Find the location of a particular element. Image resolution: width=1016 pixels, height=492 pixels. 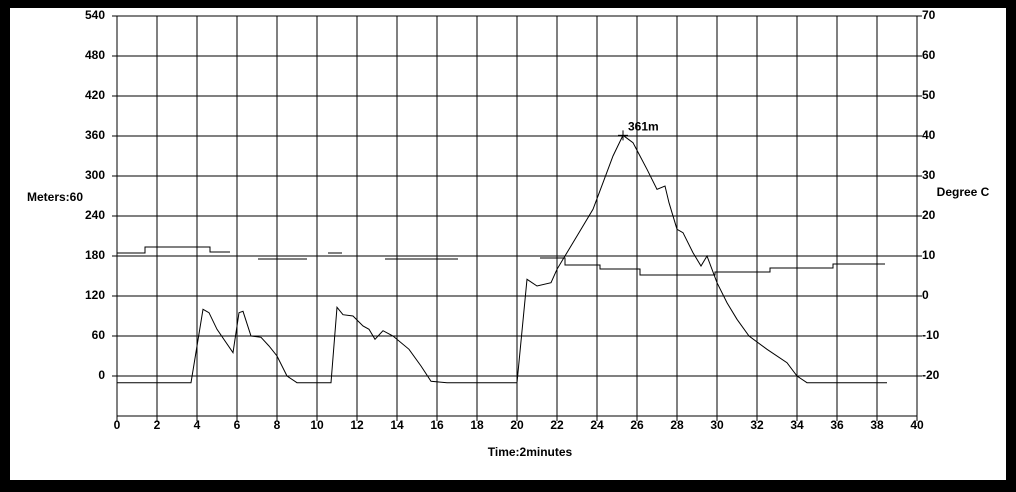

y-tick-label: 240 is located at coordinates (95, 215).